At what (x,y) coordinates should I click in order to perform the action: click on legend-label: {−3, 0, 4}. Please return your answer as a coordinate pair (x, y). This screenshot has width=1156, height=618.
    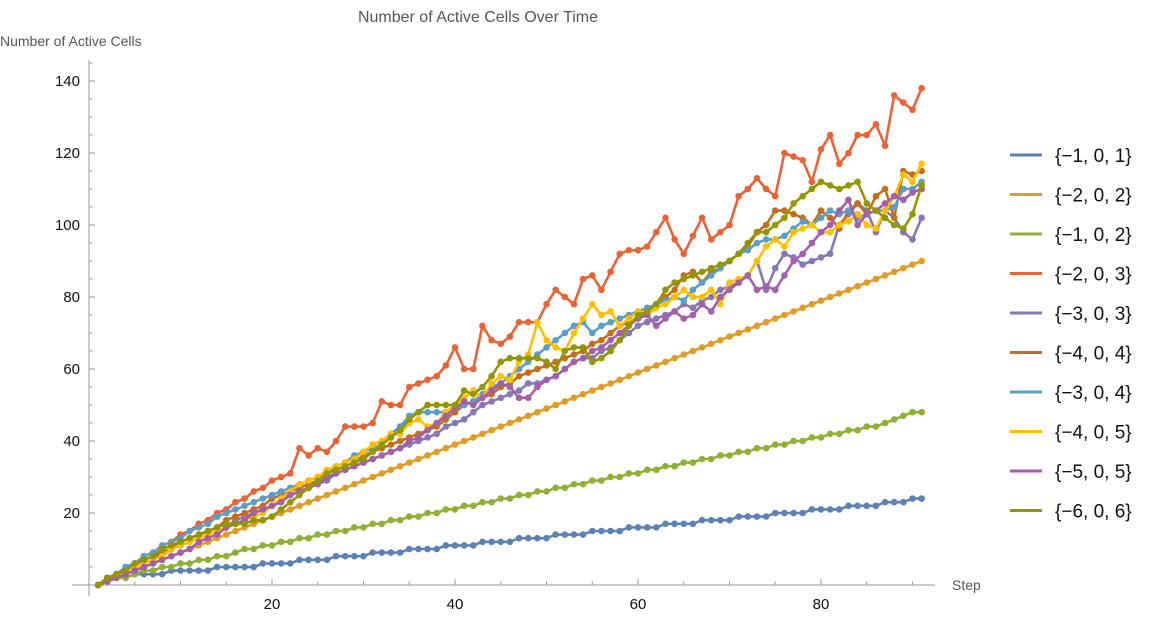
    Looking at the image, I should click on (1093, 393).